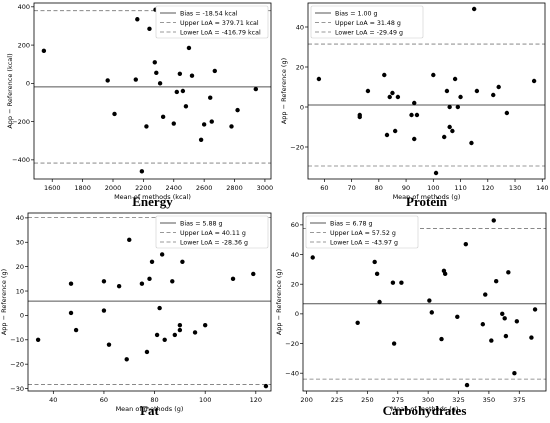  Describe the element at coordinates (52, 188) in the screenshot. I see `x-tick-label: 1600` at that location.